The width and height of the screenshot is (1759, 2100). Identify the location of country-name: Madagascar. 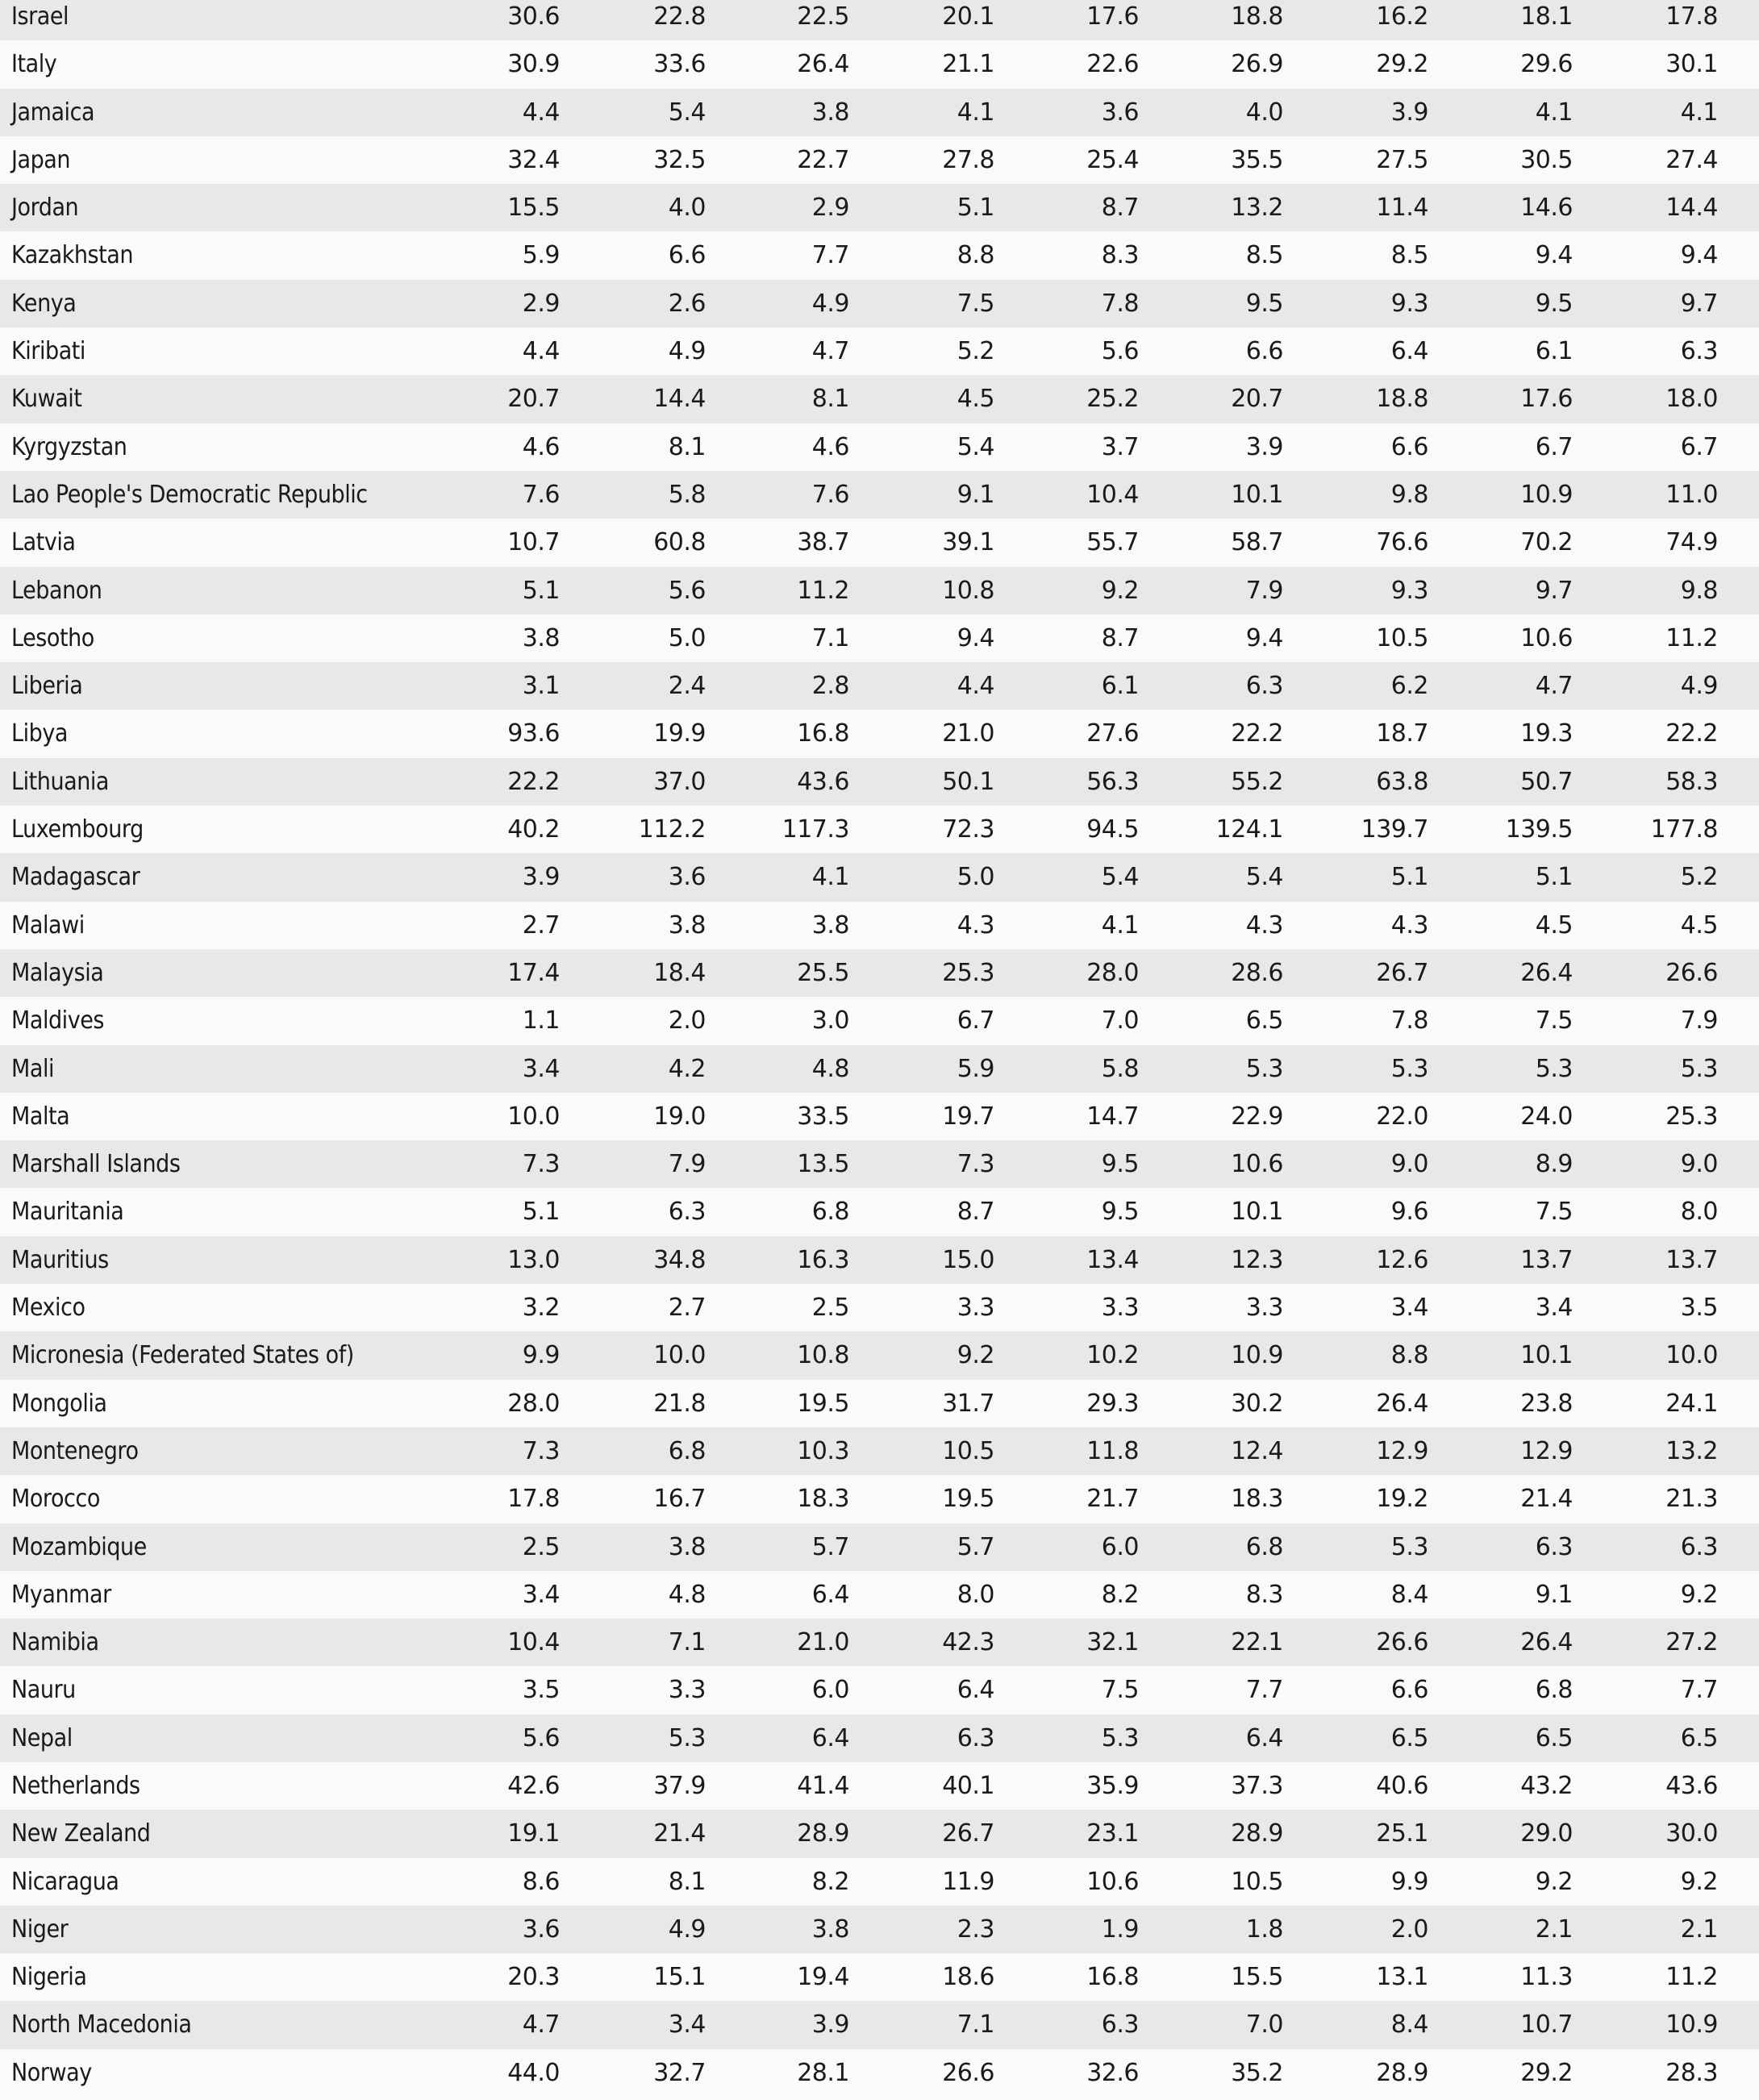
(75, 877).